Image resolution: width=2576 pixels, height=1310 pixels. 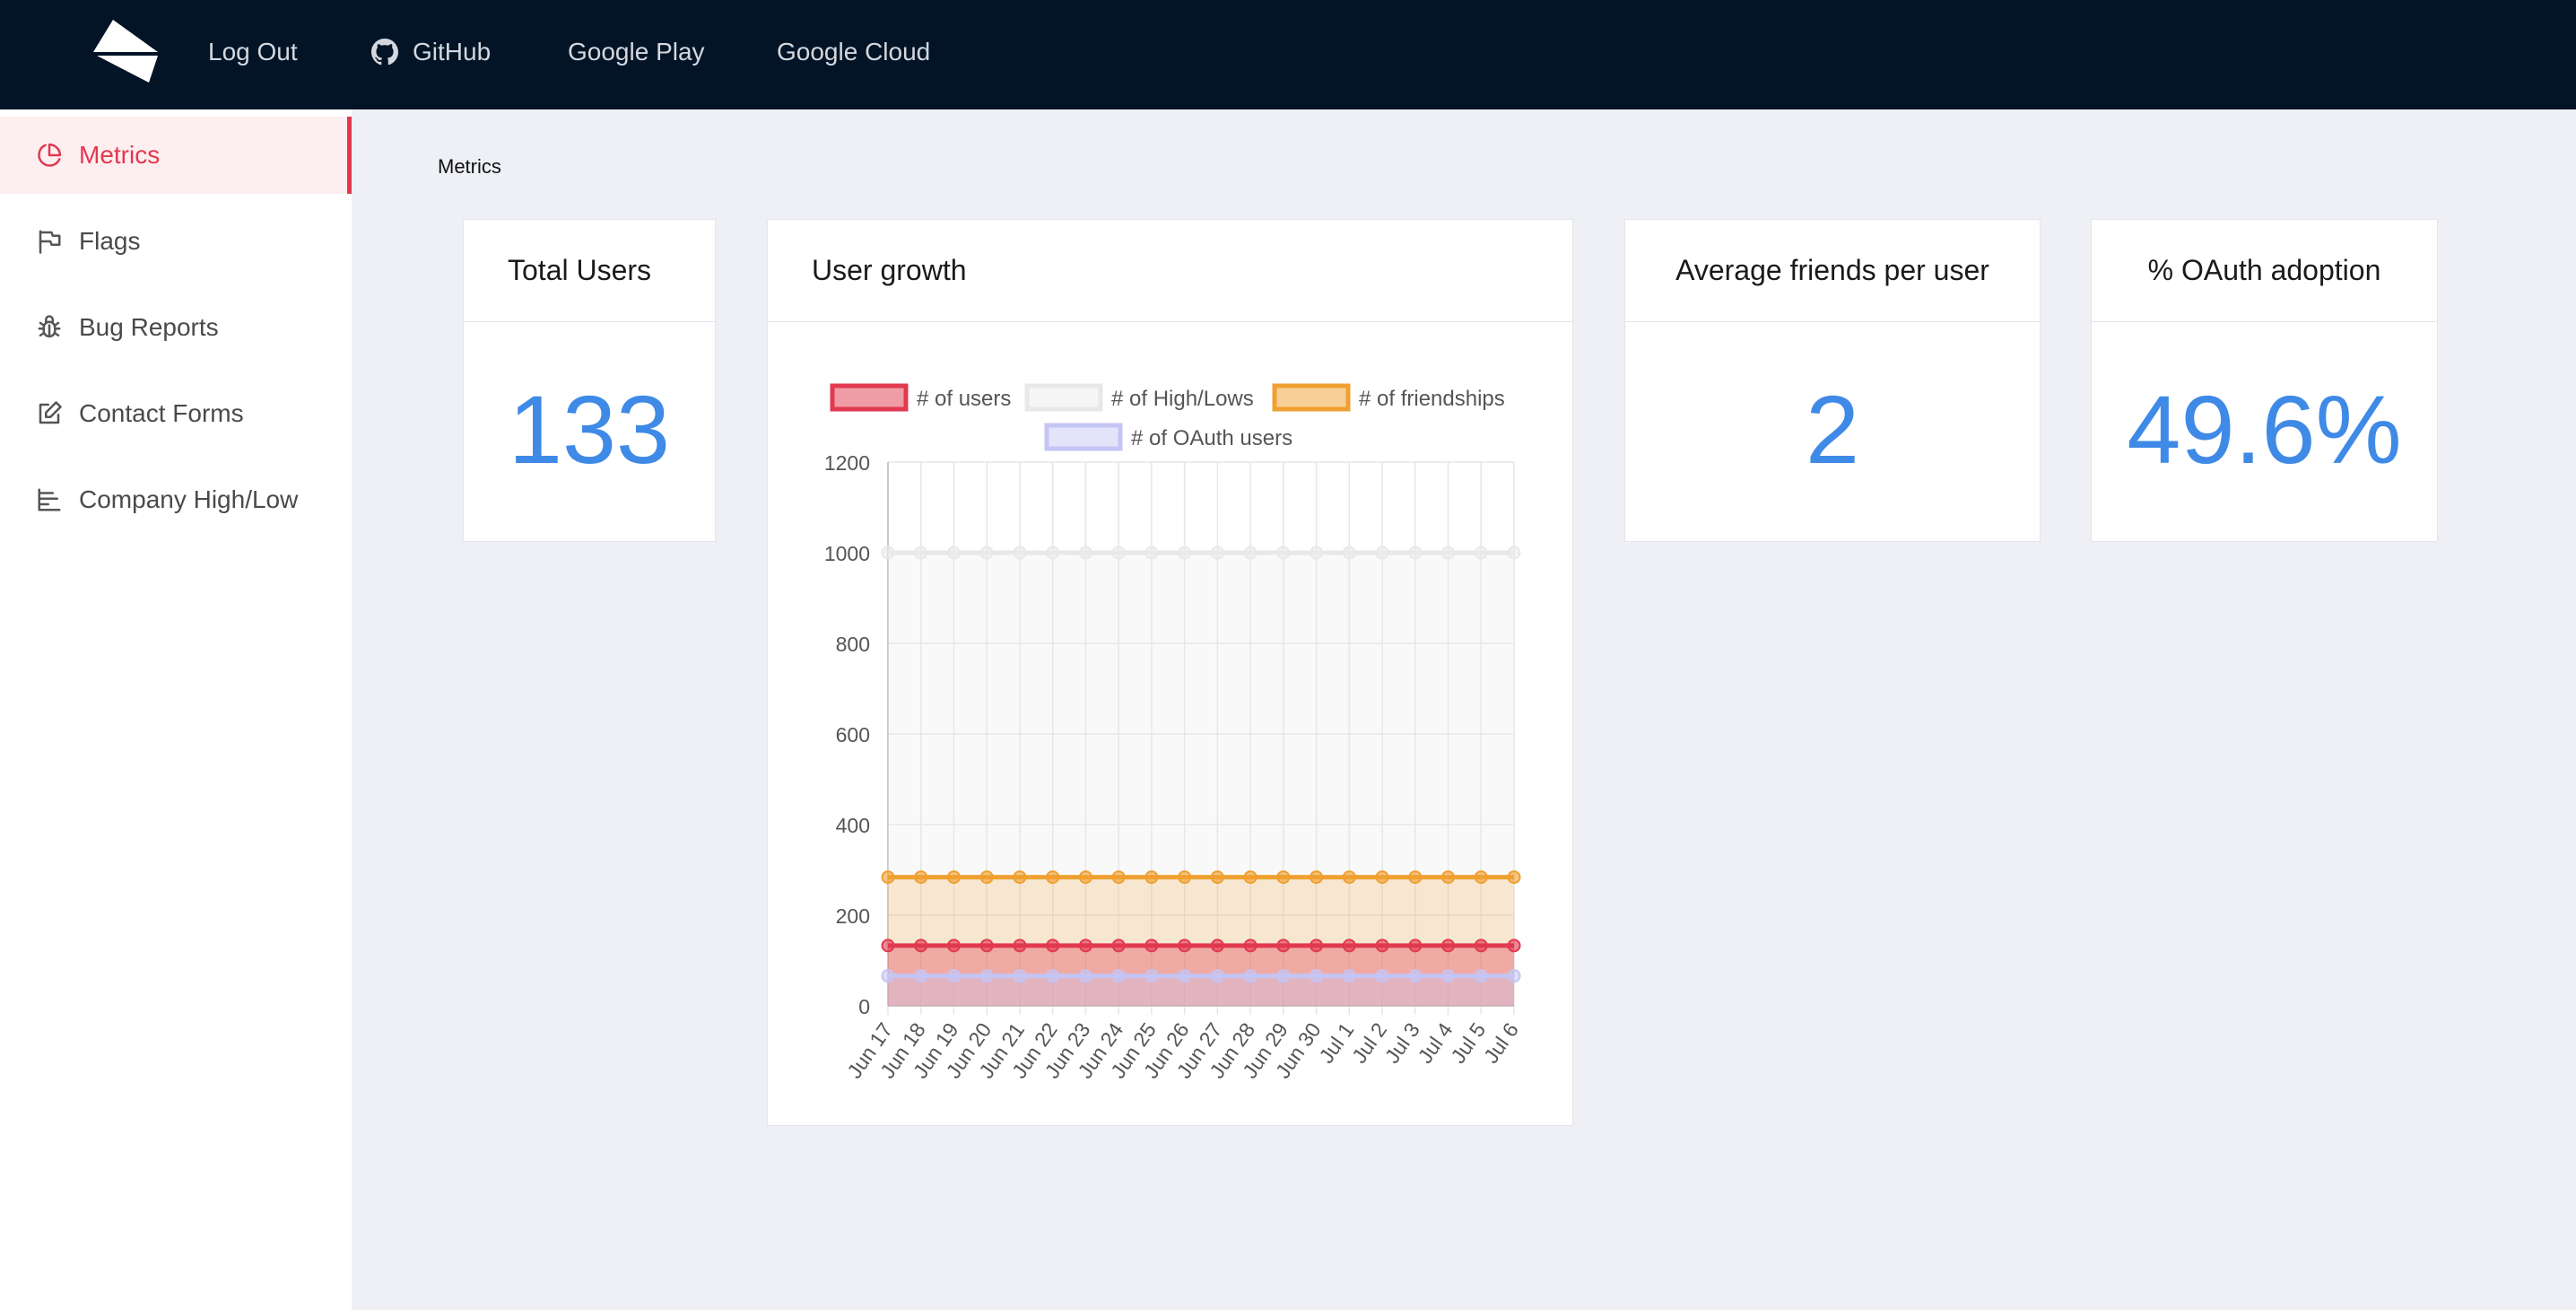 What do you see at coordinates (431, 52) in the screenshot?
I see `github-link: GitHub` at bounding box center [431, 52].